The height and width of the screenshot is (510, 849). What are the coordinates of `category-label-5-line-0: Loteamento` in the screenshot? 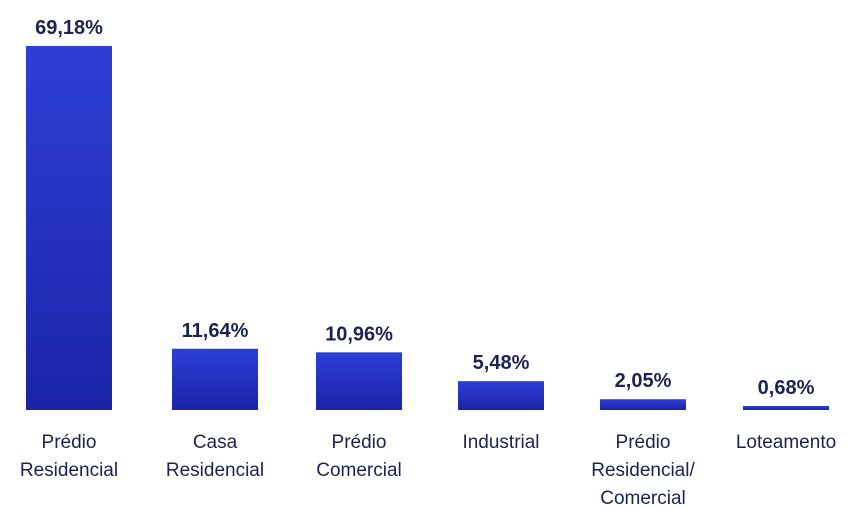 It's located at (786, 442).